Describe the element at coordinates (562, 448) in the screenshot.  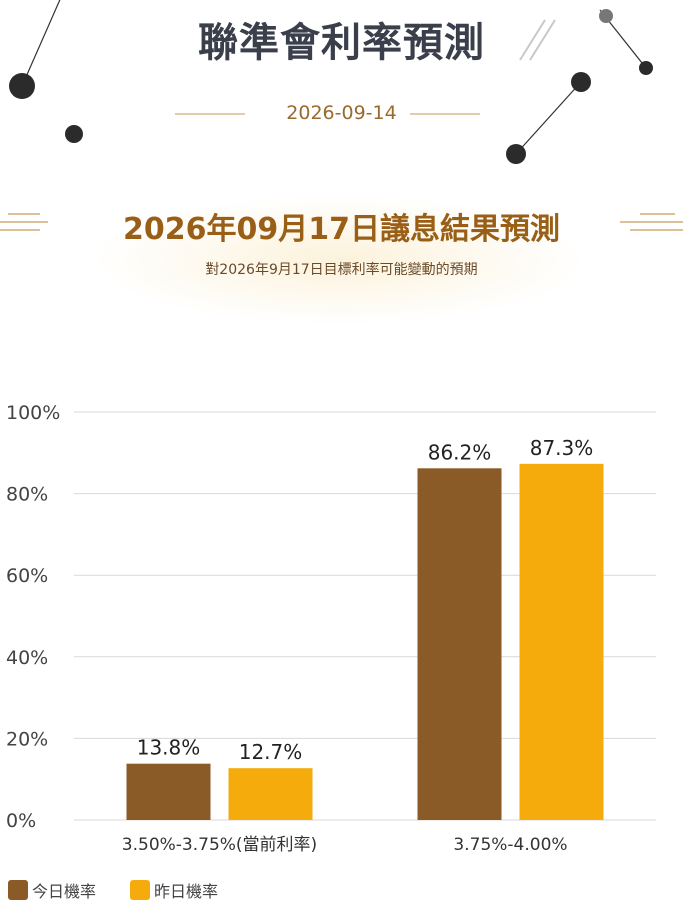
I see `data-label: 87.3%` at that location.